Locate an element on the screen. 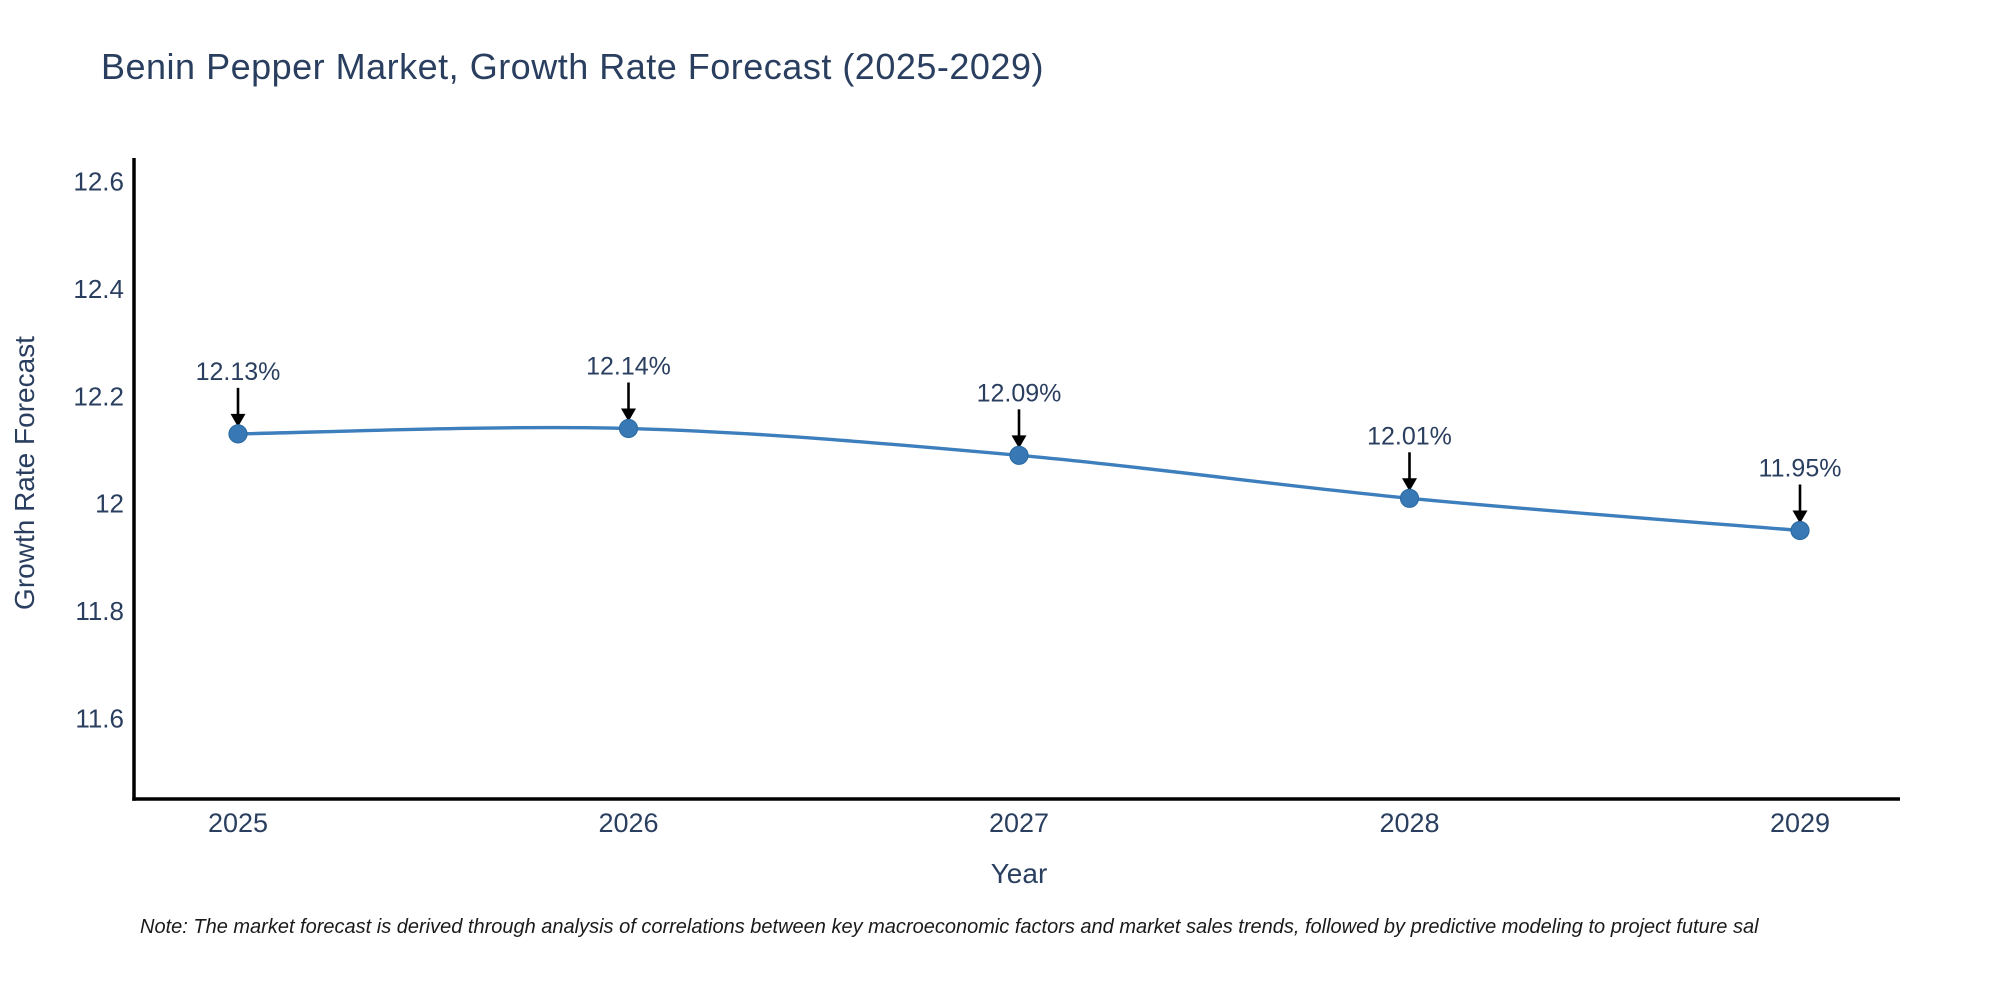 The height and width of the screenshot is (1000, 2000). y-axis-title: Growth Rate Forecast is located at coordinates (24, 473).